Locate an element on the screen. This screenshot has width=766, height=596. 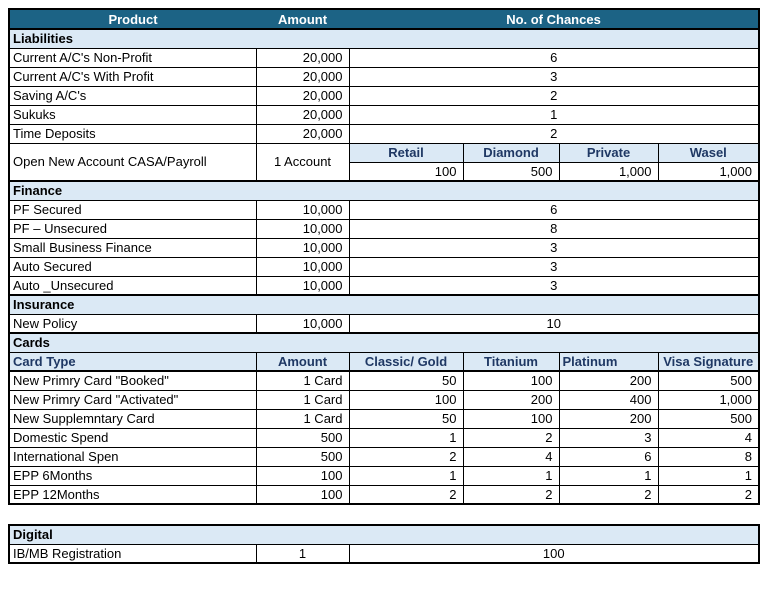
product-cell: EPP 6Months is located at coordinates (132, 475).